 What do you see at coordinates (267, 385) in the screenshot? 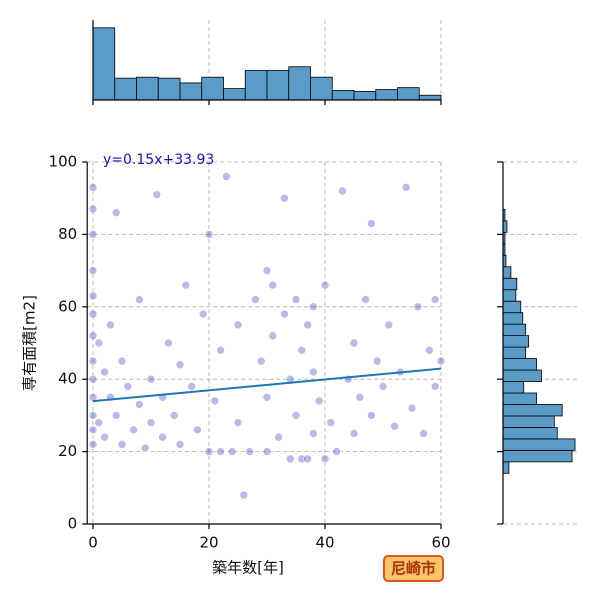
I see `regression-line` at bounding box center [267, 385].